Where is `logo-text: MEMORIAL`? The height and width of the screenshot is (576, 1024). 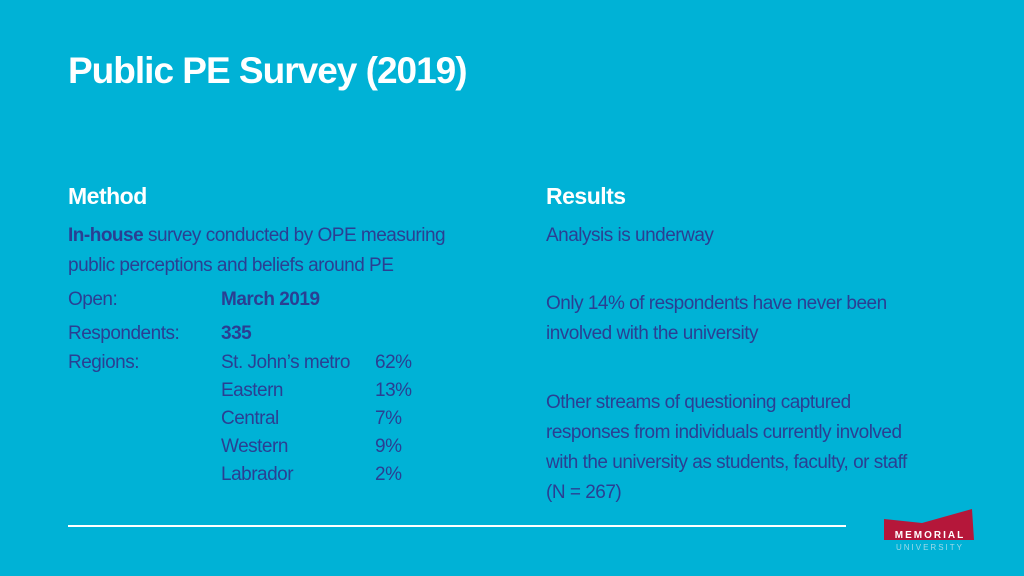
logo-text: MEMORIAL is located at coordinates (930, 535).